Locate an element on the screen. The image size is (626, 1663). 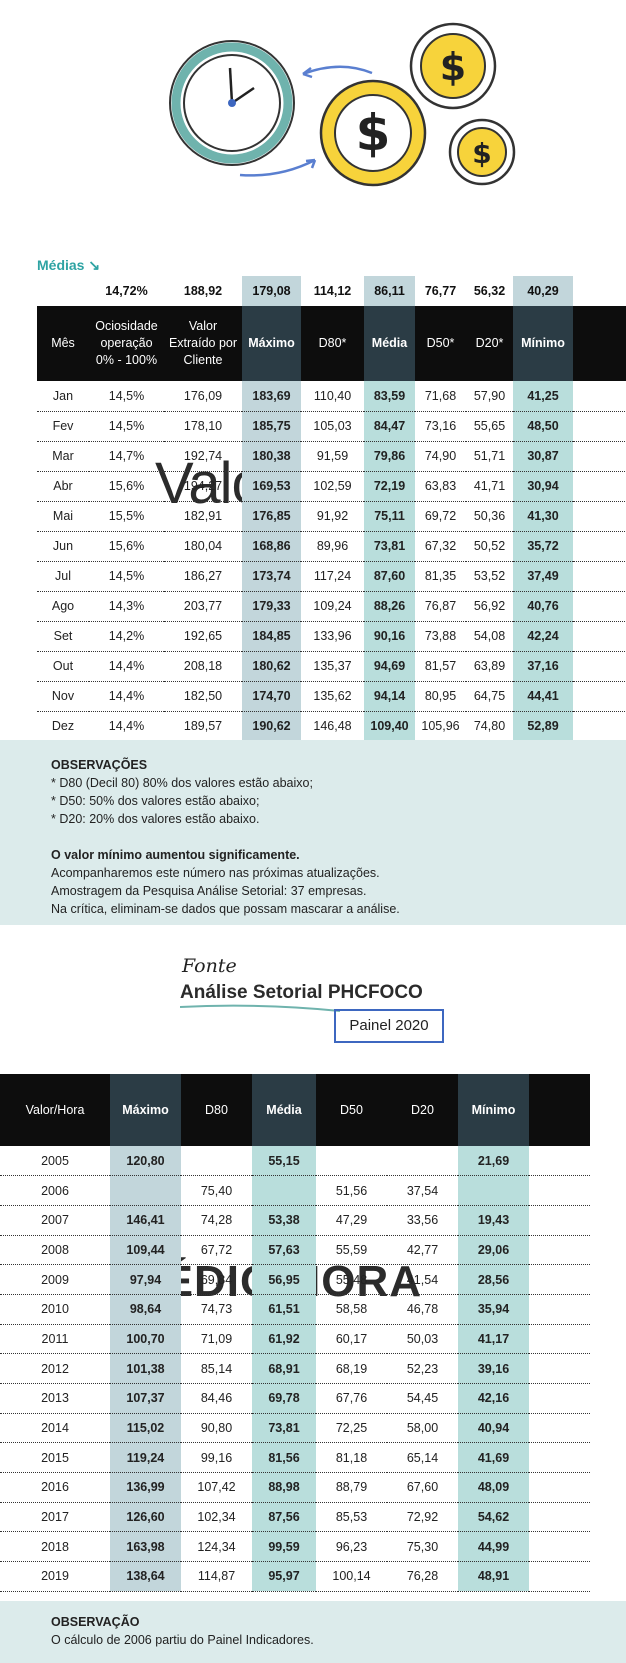
table-cell: 136,99 is located at coordinates (145, 1487).